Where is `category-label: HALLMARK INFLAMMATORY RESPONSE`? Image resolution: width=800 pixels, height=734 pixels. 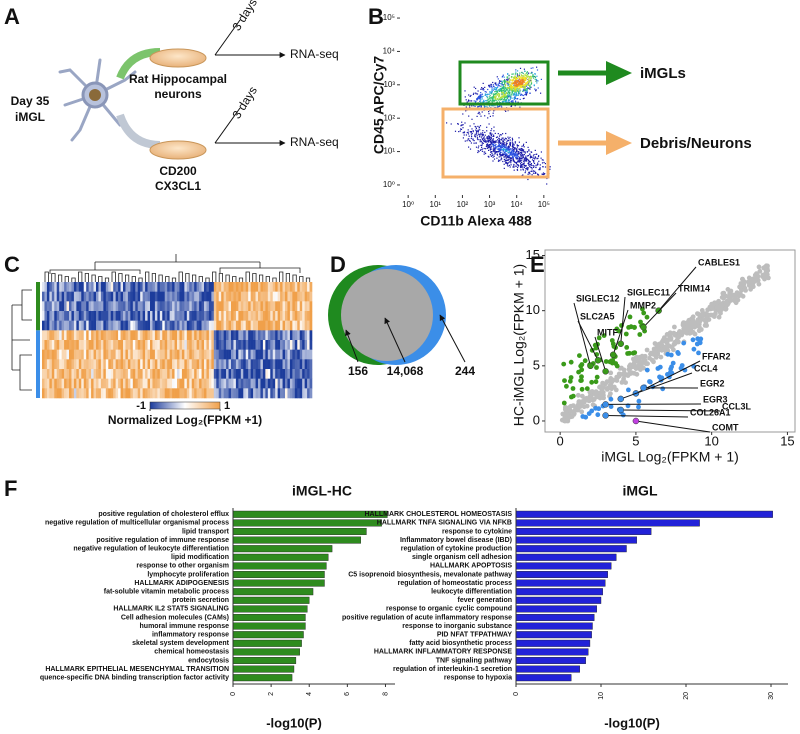
category-label: HALLMARK INFLAMMATORY RESPONSE is located at coordinates (443, 652).